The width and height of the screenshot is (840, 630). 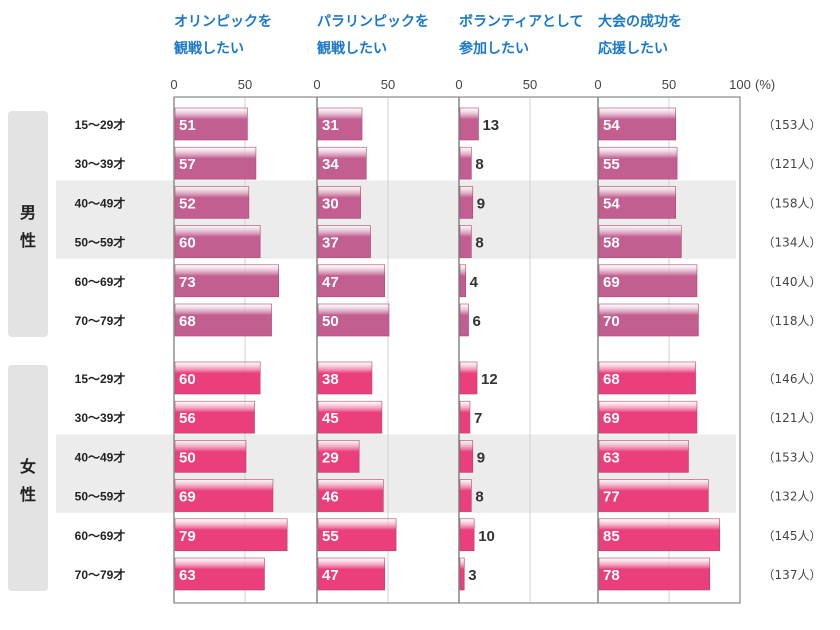 What do you see at coordinates (486, 536) in the screenshot?
I see `value-label: 10` at bounding box center [486, 536].